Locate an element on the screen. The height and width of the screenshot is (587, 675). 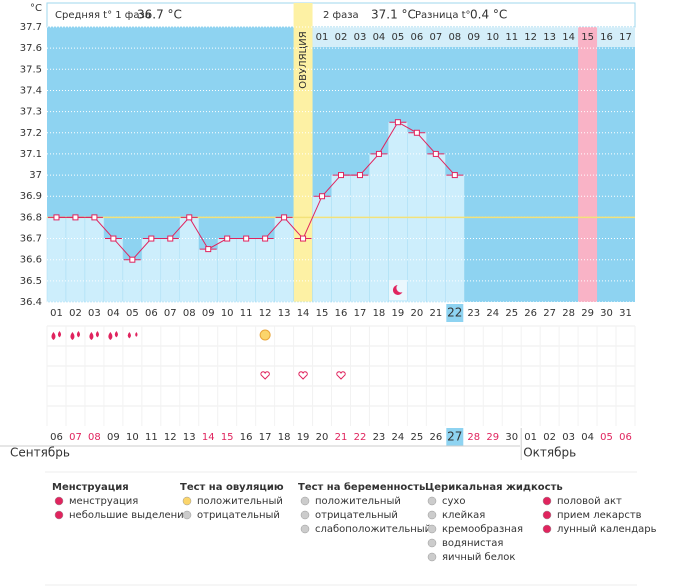
legend-item: слабоположительный is located at coordinates (373, 529).